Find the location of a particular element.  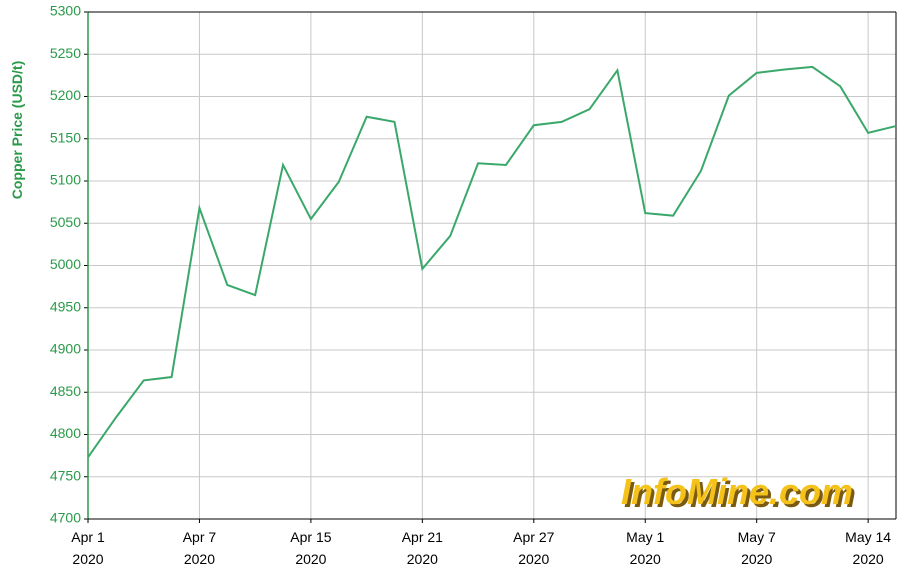

y-tick-label: 5100 is located at coordinates (65, 180).